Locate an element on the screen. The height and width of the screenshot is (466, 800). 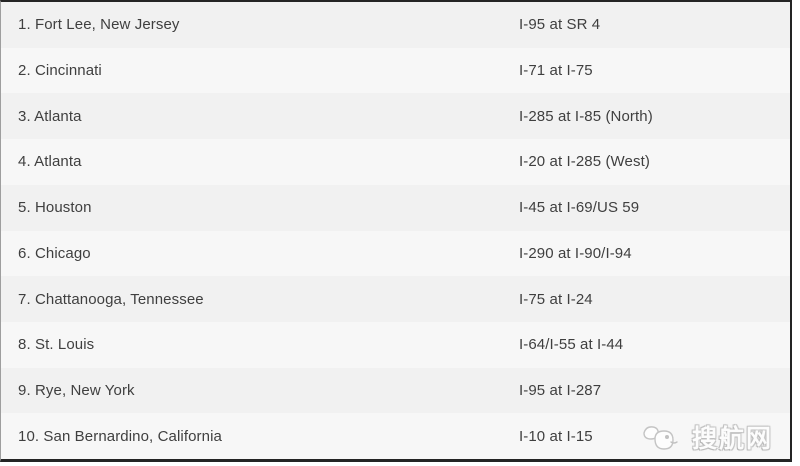
table-row: 6. Chicago I-290 at I-90/I-94 is located at coordinates (395, 253).